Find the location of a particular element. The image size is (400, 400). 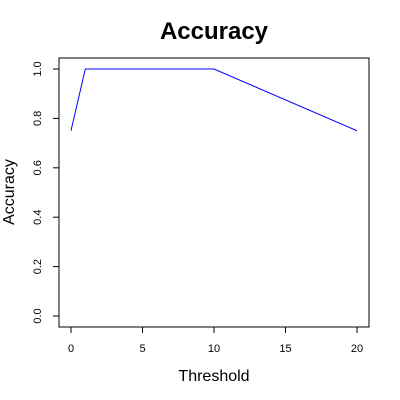

y-tick-label: 0.6 is located at coordinates (38, 167).